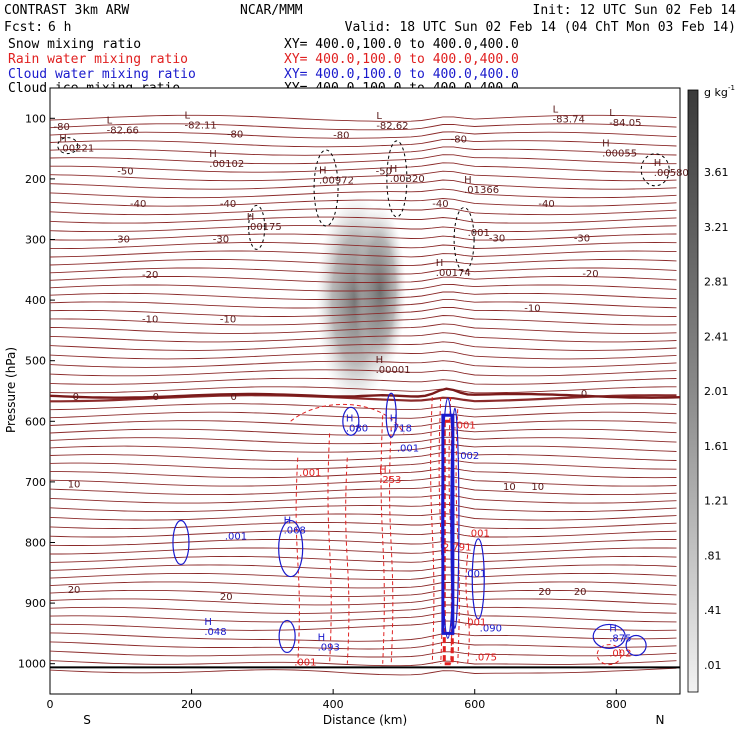  I want to click on isotherm-label: -10, so click(532, 308).